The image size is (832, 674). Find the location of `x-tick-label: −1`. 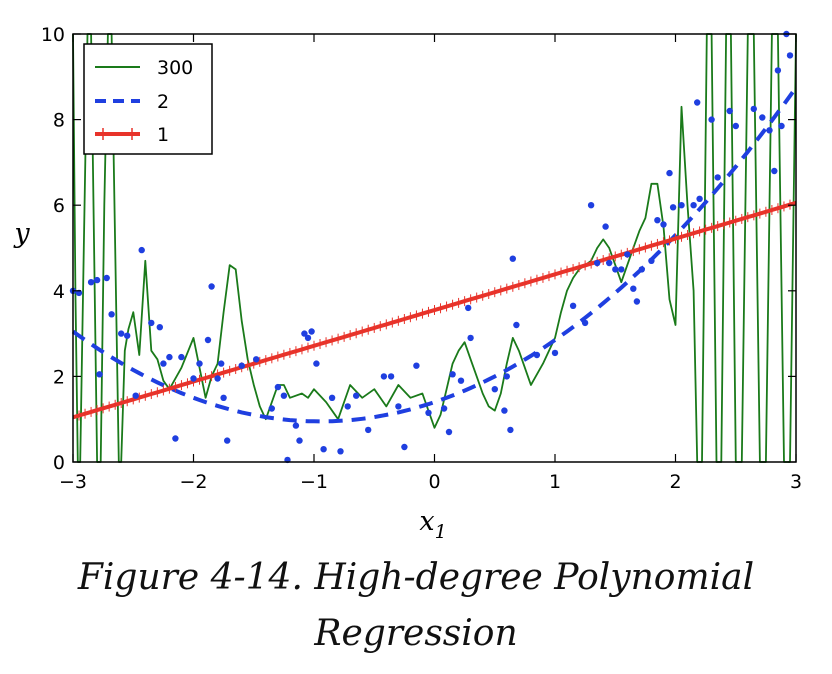

x-tick-label: −1 is located at coordinates (314, 482).